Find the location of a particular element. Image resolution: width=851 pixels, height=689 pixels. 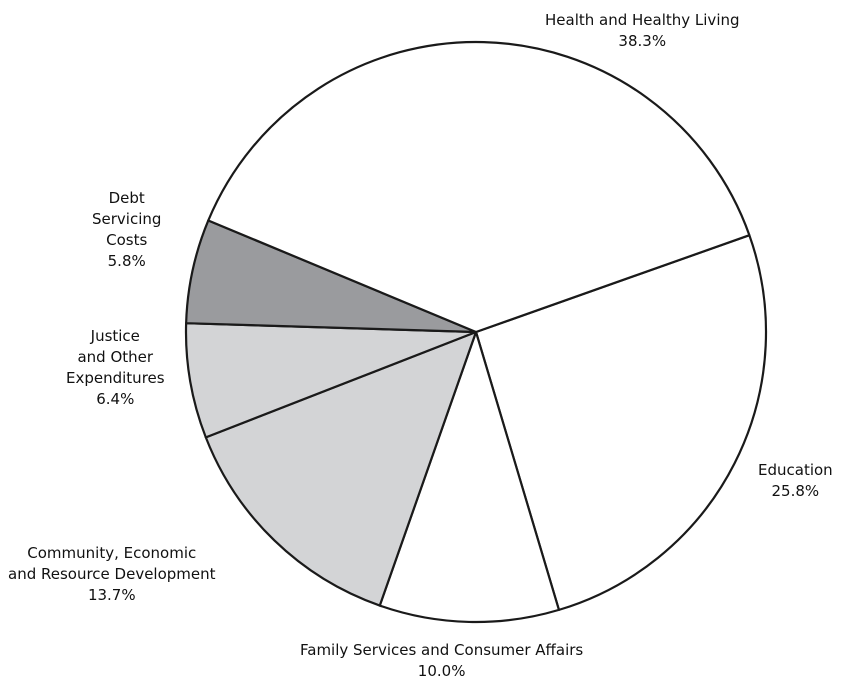

label-debt-servicing: Debt Servicing Costs 5.8% is located at coordinates (126, 230).